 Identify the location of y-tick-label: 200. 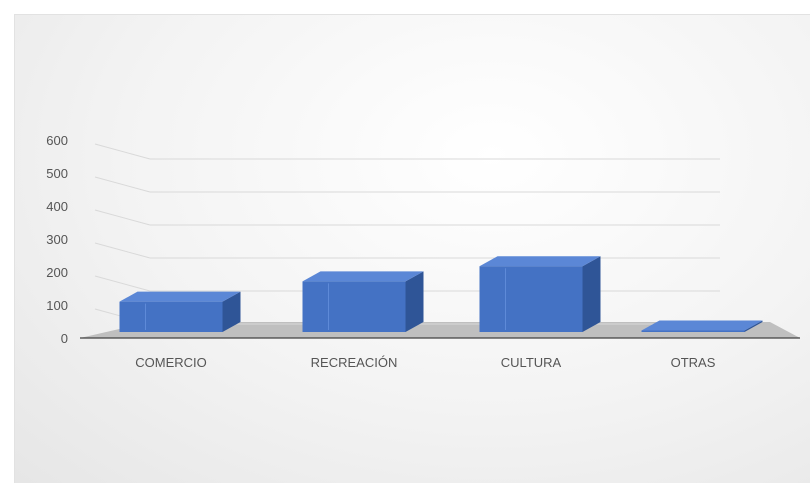
(57, 272).